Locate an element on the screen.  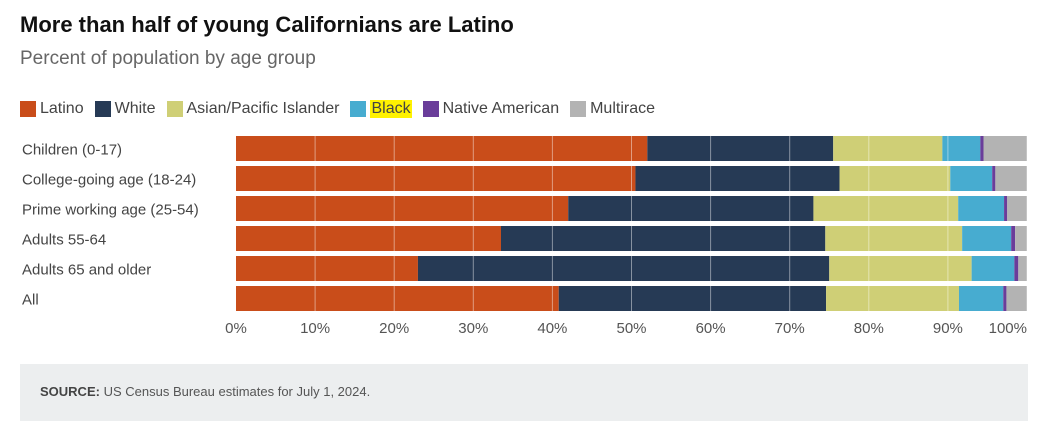
category-label-adults-65-and-older: Adults 65 and older is located at coordinates (86, 270).